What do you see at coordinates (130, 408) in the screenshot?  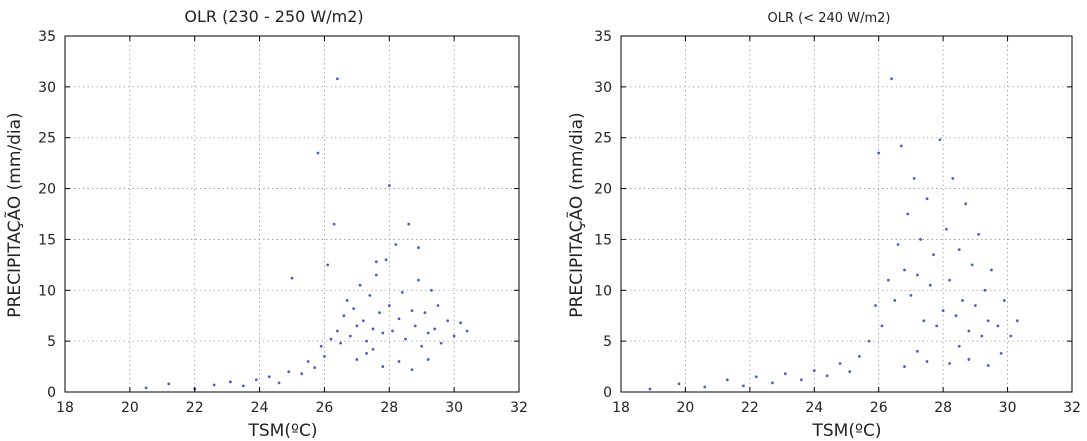 I see `x-tick-label: 20` at bounding box center [130, 408].